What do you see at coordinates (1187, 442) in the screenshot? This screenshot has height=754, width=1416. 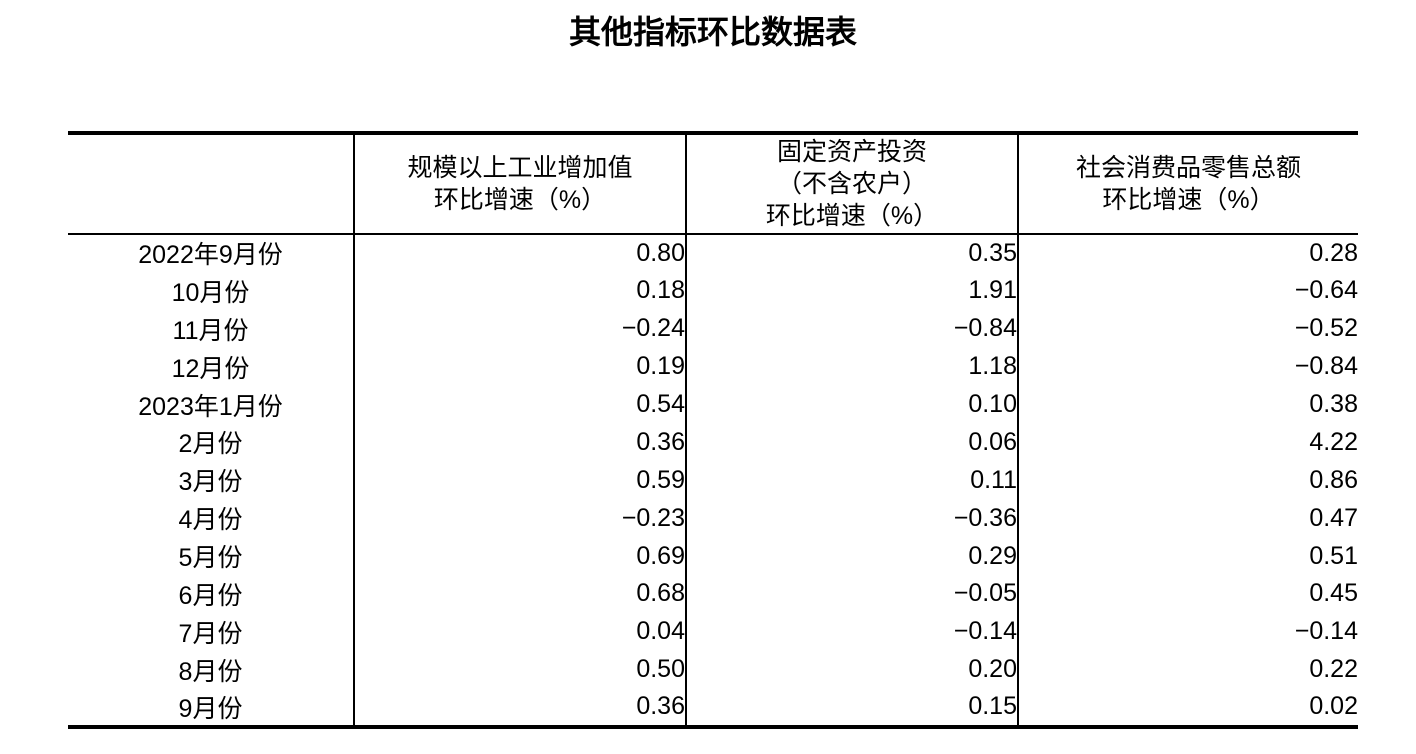 I see `cell-retail: 4.22` at bounding box center [1187, 442].